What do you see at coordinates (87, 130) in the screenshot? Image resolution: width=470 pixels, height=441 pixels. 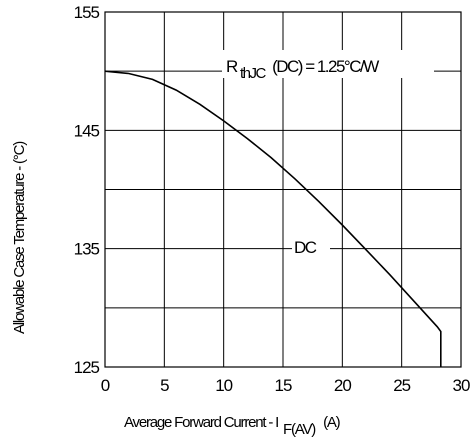 I see `y-tick-label: 145` at bounding box center [87, 130].